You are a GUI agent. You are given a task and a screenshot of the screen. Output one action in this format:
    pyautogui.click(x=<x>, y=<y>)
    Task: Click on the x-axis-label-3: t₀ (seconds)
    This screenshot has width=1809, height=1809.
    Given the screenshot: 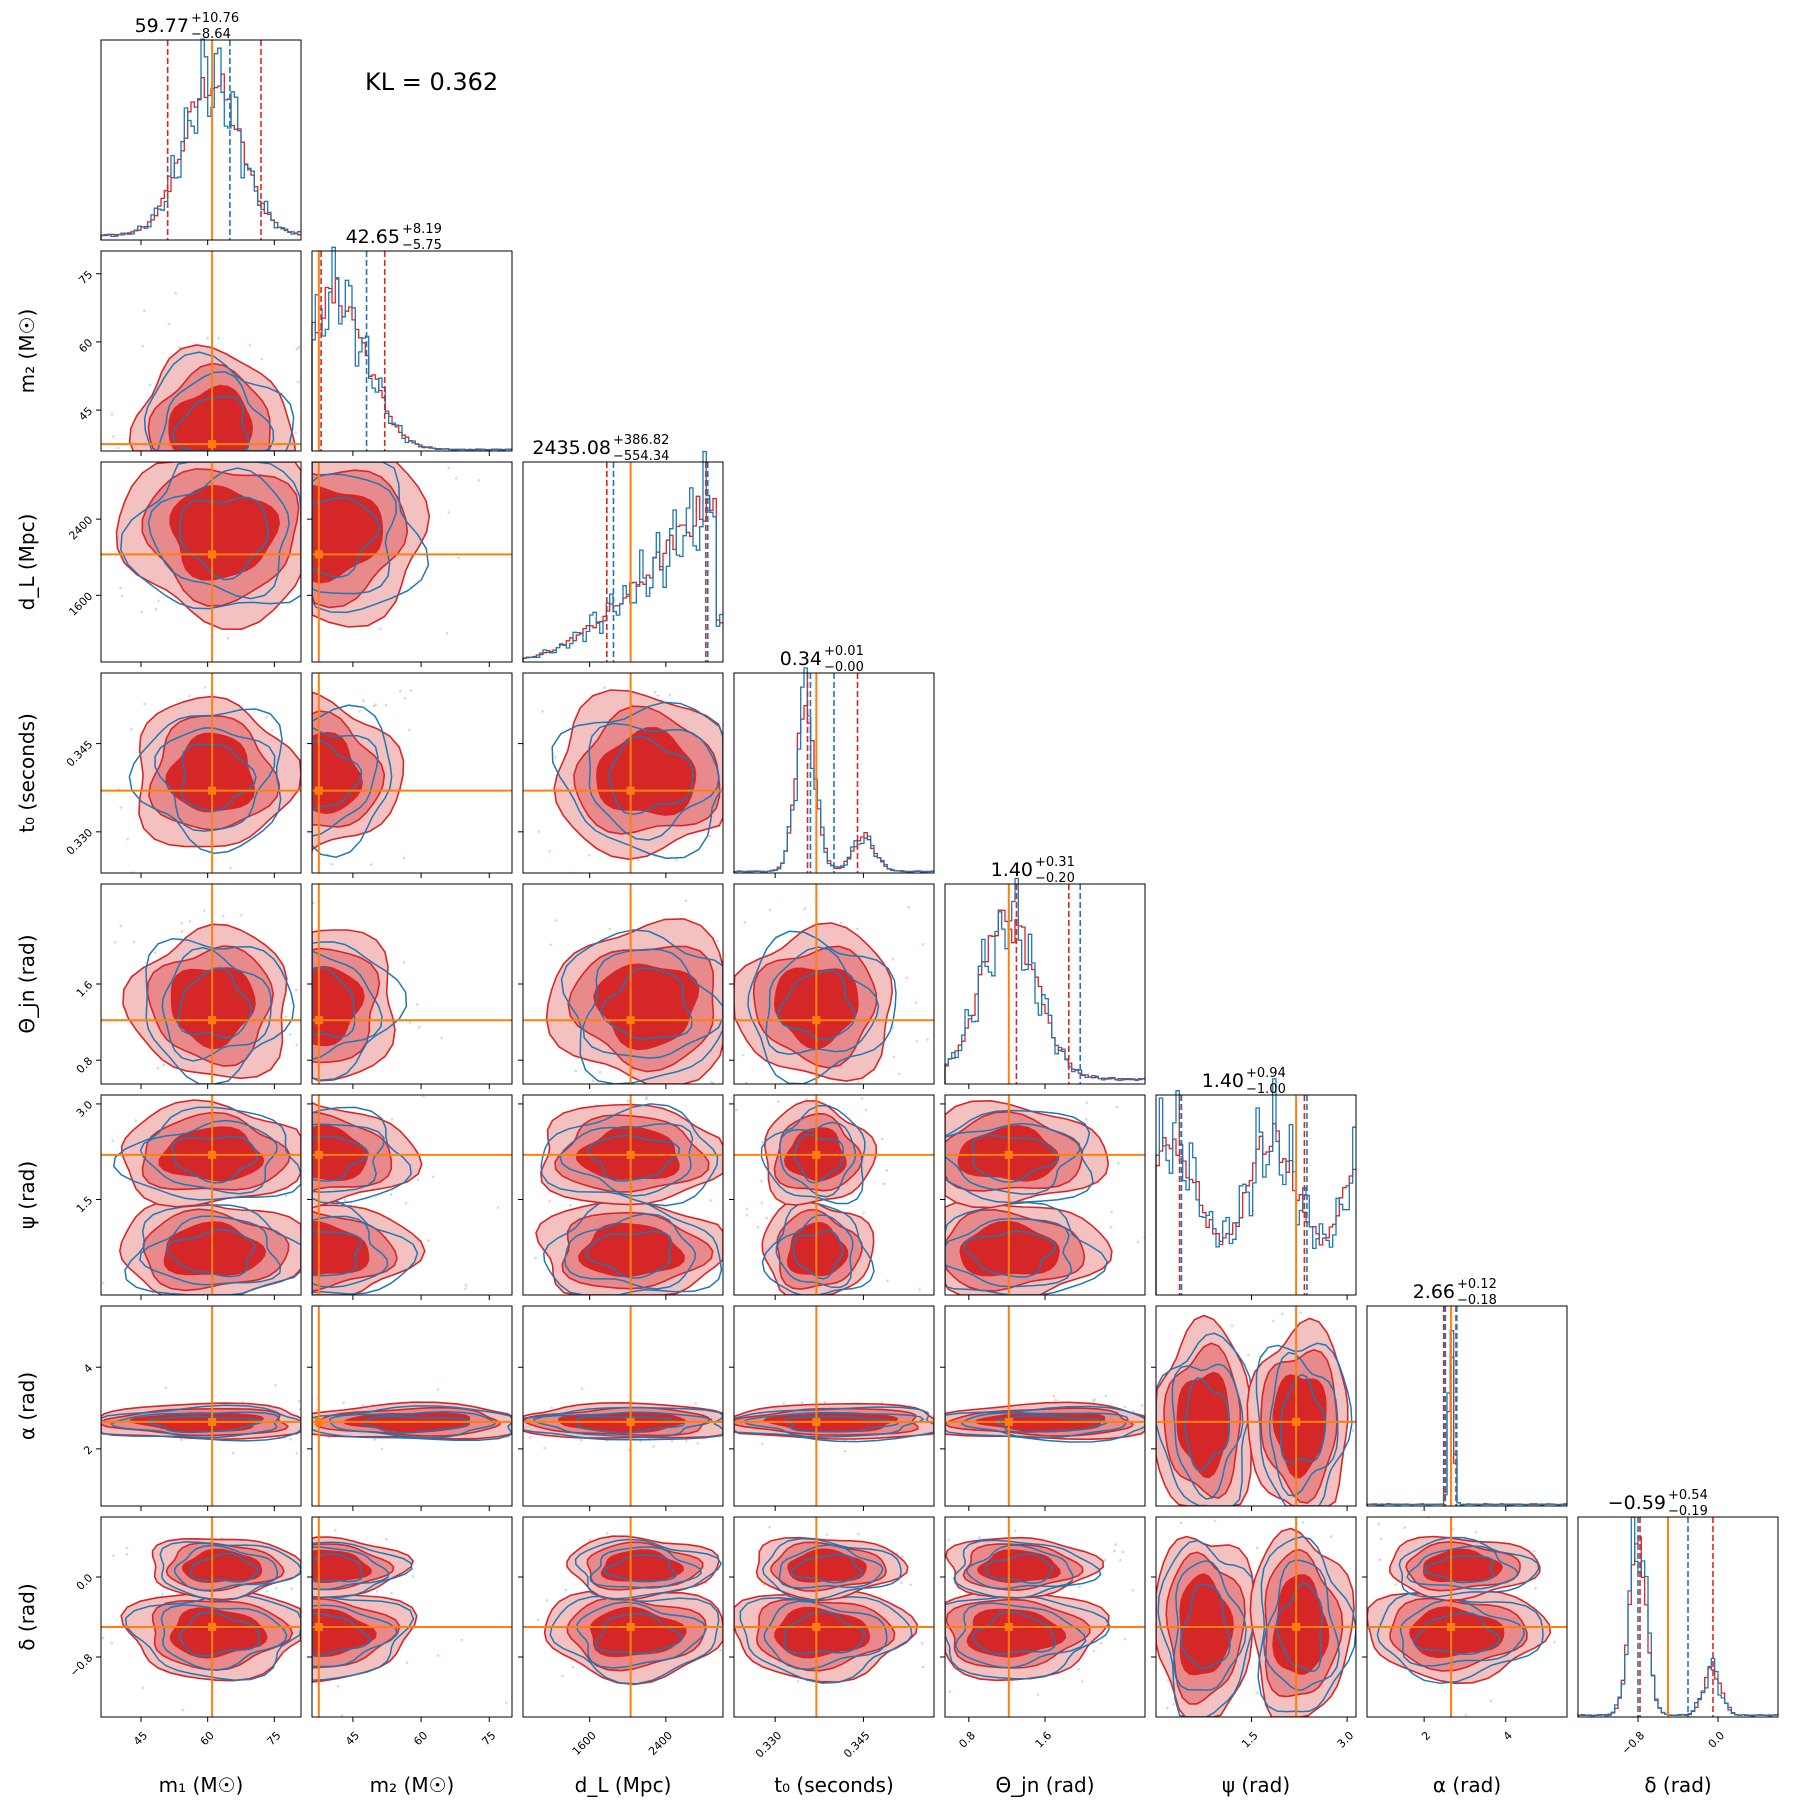 What is the action you would take?
    pyautogui.click(x=834, y=1785)
    